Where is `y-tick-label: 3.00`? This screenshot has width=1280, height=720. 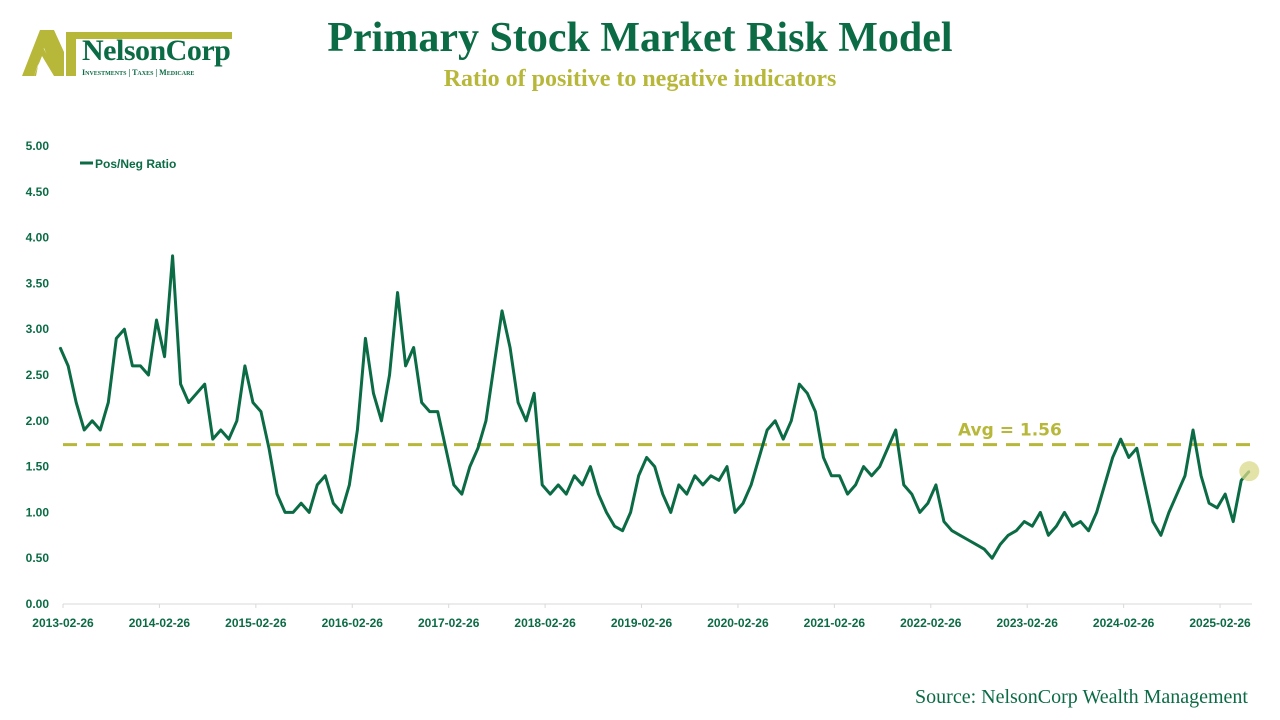
y-tick-label: 3.00 is located at coordinates (38, 329).